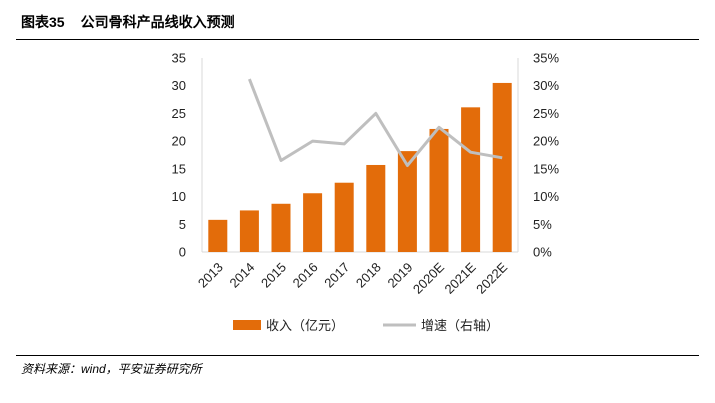 The image size is (715, 403). I want to click on bar-2016, so click(313, 222).